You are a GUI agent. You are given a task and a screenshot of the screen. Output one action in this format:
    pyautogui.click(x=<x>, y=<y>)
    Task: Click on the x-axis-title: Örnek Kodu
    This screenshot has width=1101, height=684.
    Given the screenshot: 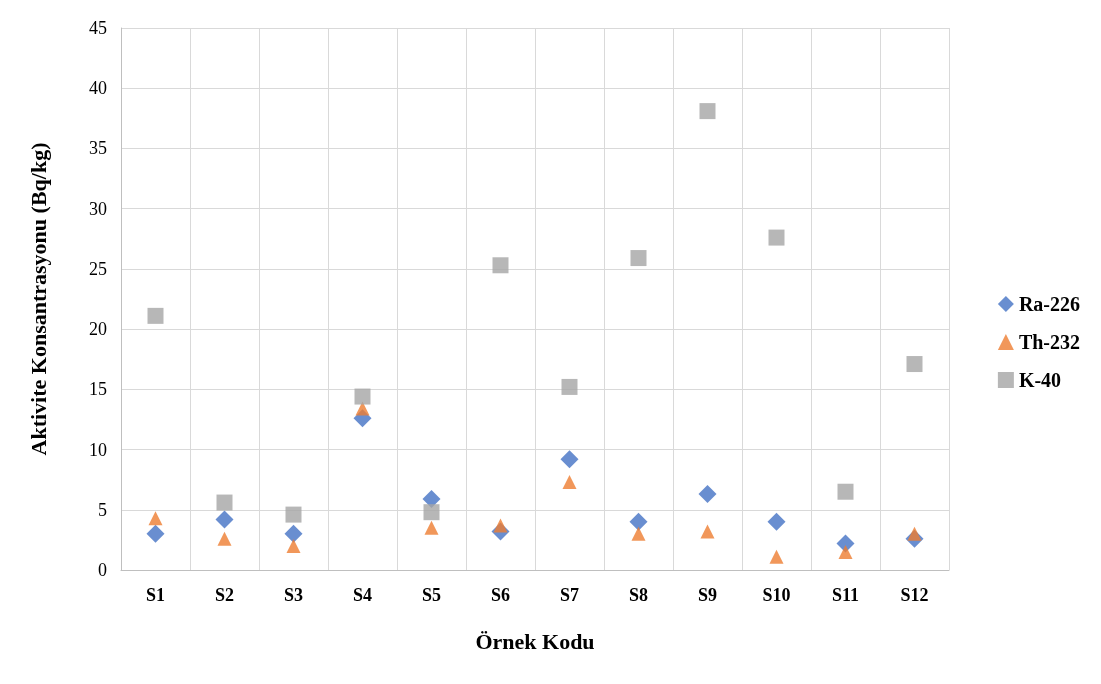 What is the action you would take?
    pyautogui.click(x=535, y=641)
    